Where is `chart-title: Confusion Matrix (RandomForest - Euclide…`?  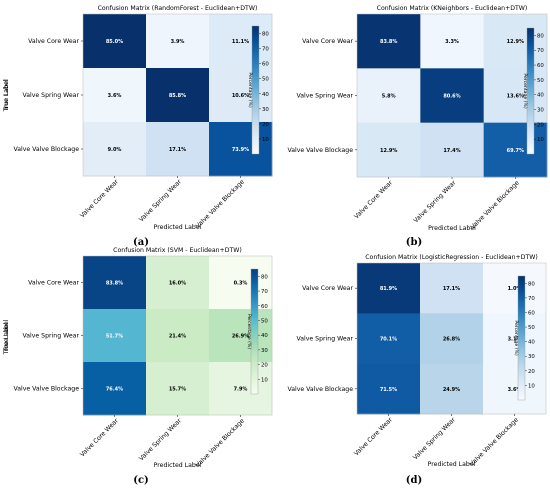
chart-title: Confusion Matrix (RandomForest - Euclide… is located at coordinates (178, 8).